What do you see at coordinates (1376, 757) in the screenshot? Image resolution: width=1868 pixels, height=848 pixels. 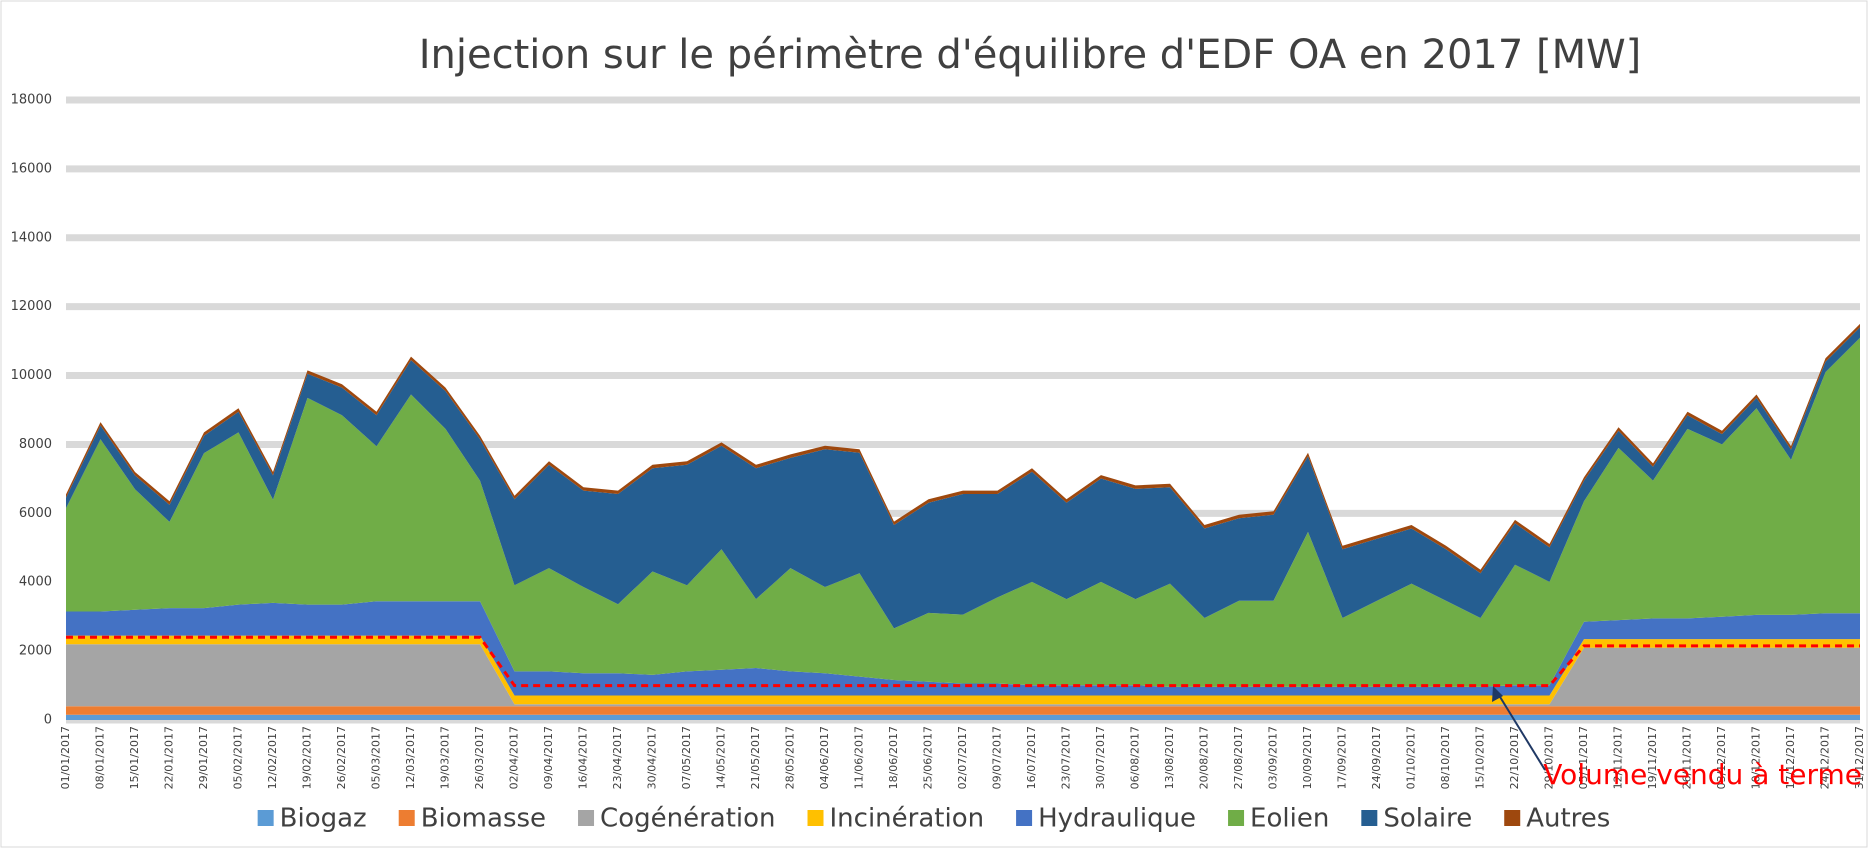 I see `x-tick-label: 24/09/2017` at bounding box center [1376, 757].